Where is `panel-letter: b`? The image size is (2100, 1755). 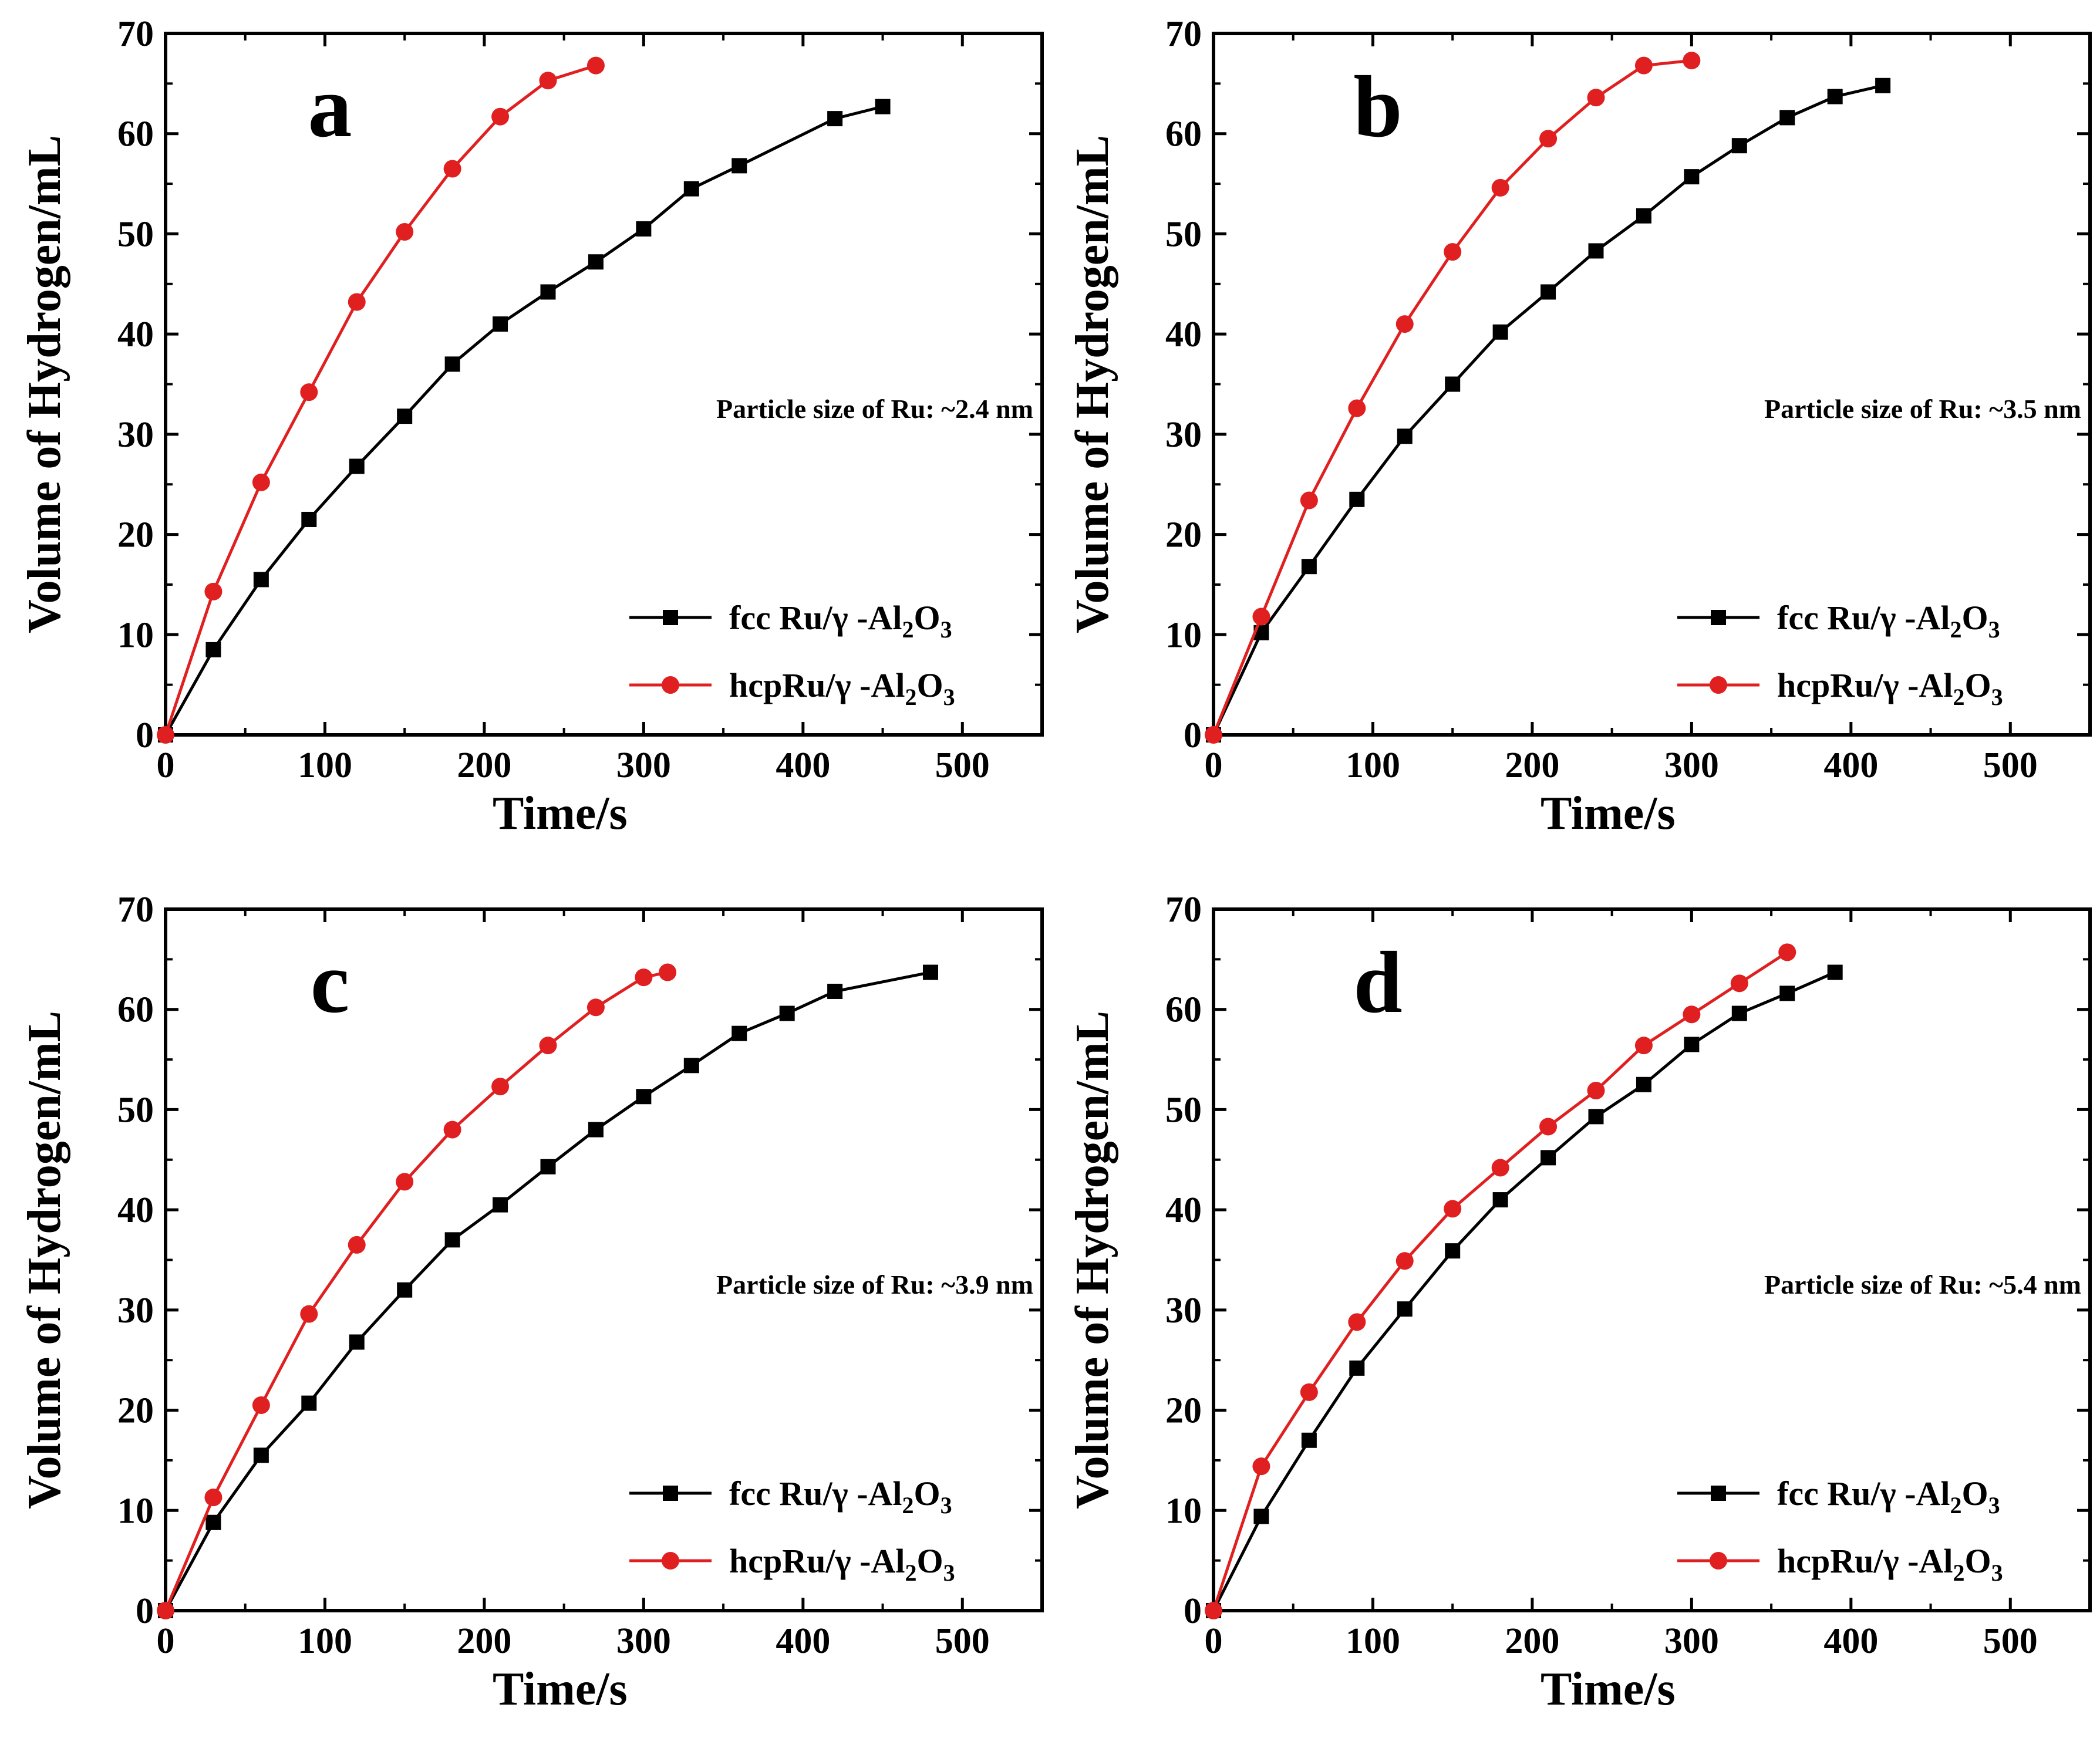
panel-letter: b is located at coordinates (1377, 107).